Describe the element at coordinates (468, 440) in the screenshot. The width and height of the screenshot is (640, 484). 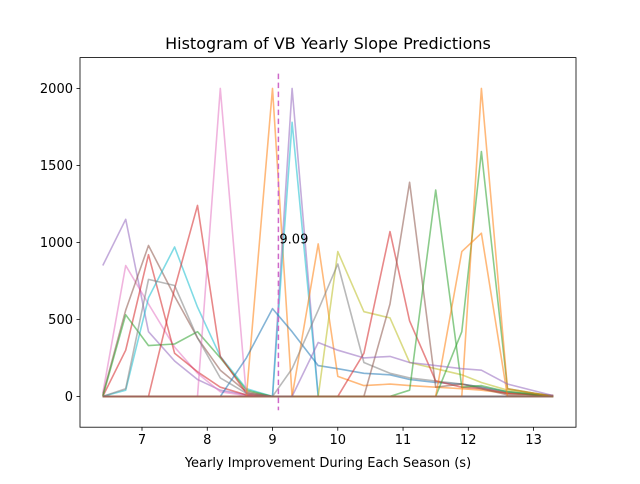
I see `x-tick-label: 12` at that location.